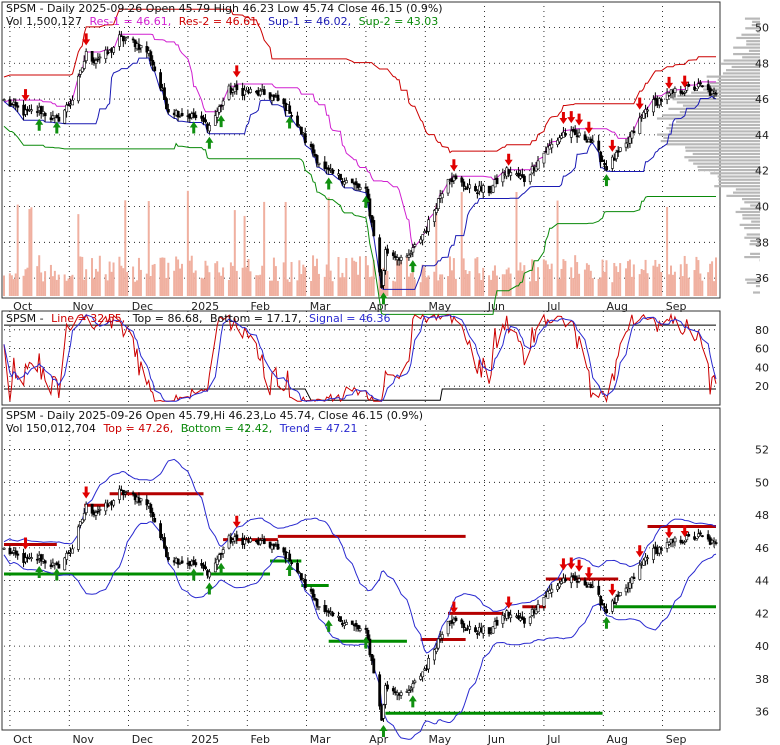 The image size is (780, 745). I want to click on top-label: Top = 86.68,, so click(167, 318).